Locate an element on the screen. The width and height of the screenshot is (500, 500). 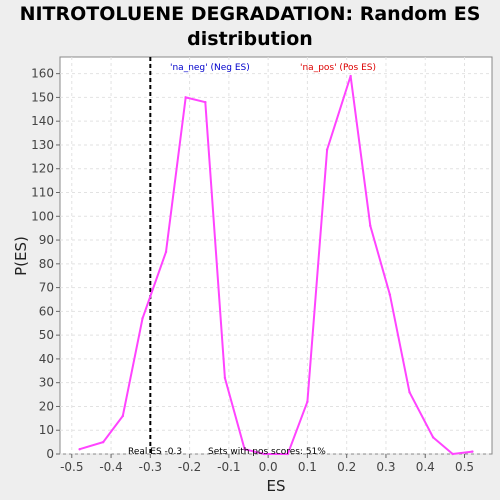
x-tick-label: 0.5 is located at coordinates (464, 467).